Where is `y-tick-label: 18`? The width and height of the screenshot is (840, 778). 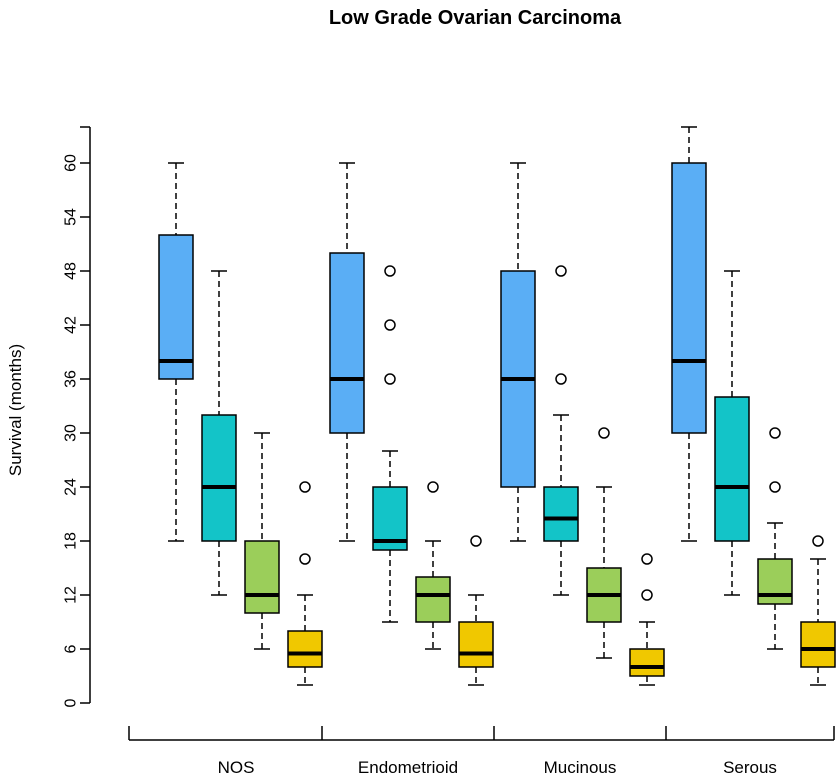
y-tick-label: 18 is located at coordinates (71, 541).